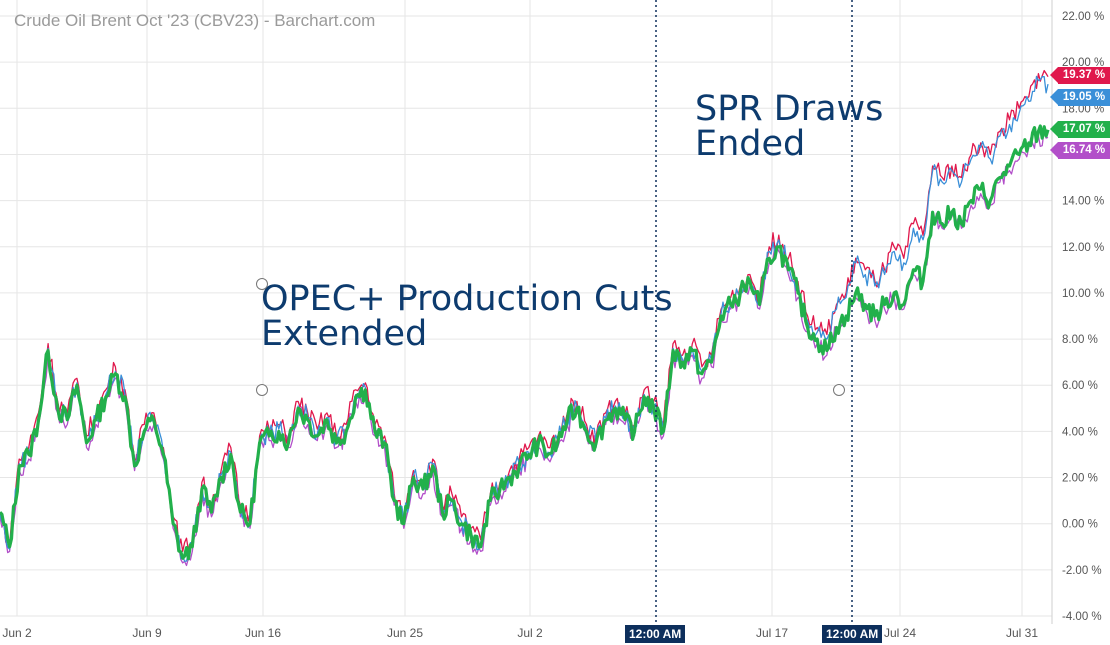 This screenshot has height=645, width=1110. I want to click on y-tick-label: 10.00 %, so click(1083, 294).